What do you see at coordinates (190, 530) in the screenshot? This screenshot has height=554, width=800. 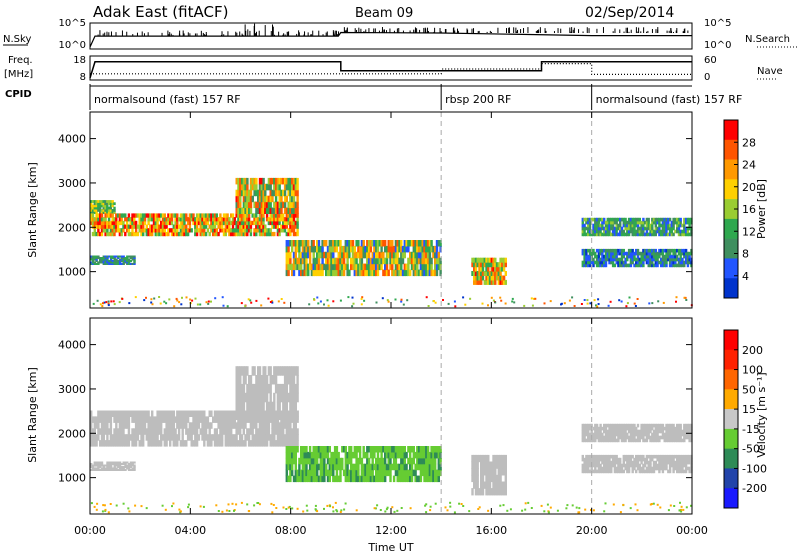 I see `x-tick-label: 04:00` at bounding box center [190, 530].